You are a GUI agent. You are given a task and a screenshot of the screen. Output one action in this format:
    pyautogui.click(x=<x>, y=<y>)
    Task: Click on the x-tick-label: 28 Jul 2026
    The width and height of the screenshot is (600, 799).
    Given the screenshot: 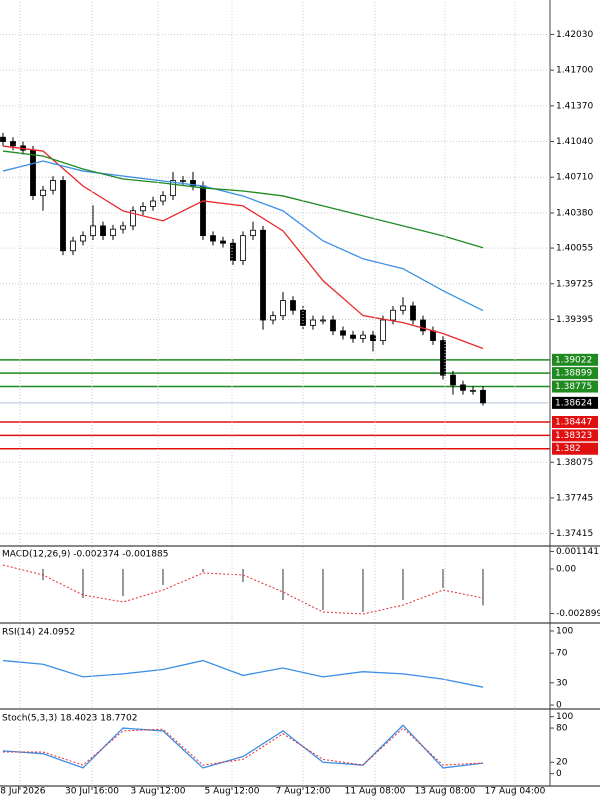 What is the action you would take?
    pyautogui.click(x=23, y=792)
    